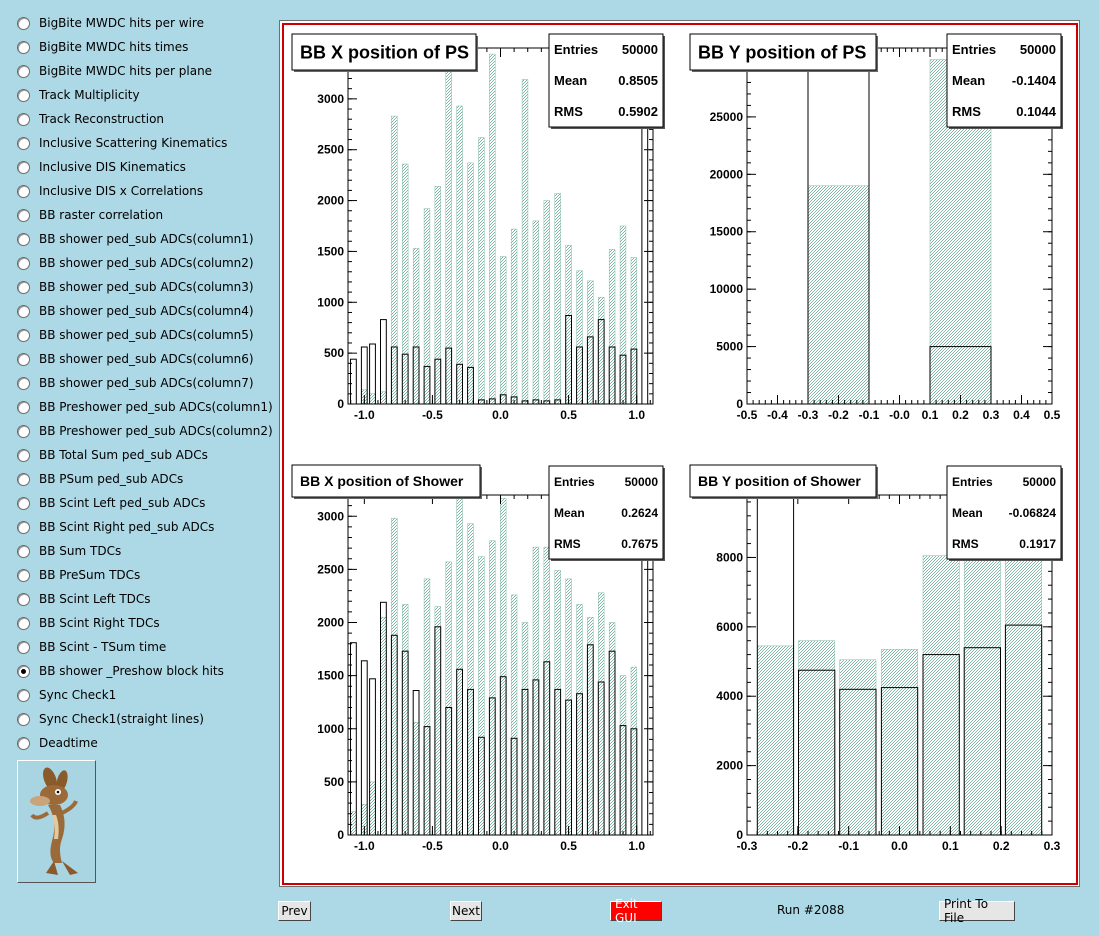 This screenshot has width=1099, height=936. Describe the element at coordinates (69, 551) in the screenshot. I see `canvas-option-row: BB Sum TDCs` at that location.